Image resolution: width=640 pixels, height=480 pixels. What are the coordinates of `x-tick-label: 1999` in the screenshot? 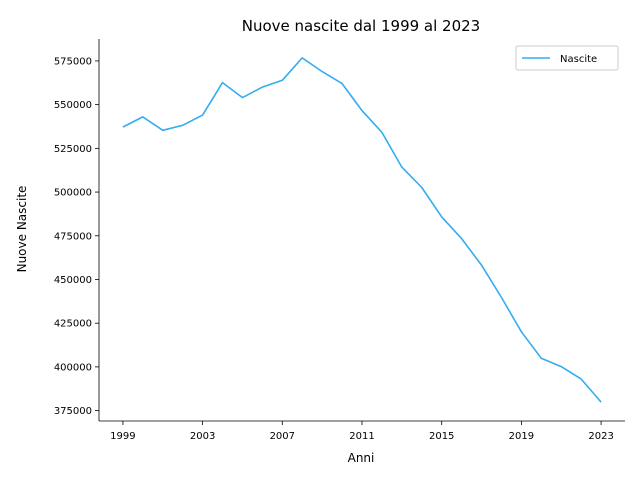 It's located at (122, 436).